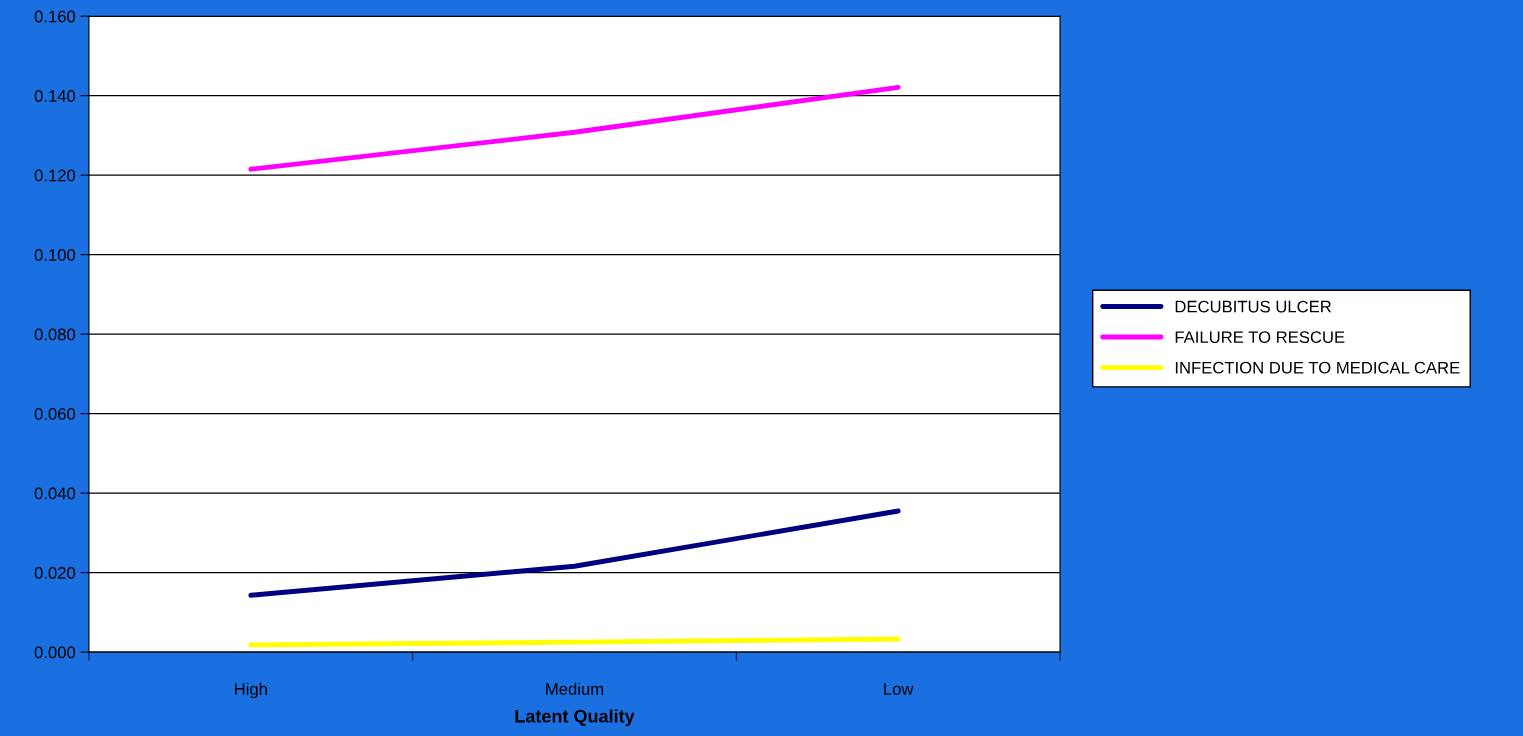  What do you see at coordinates (55, 652) in the screenshot?
I see `y-tick-label: 0.000` at bounding box center [55, 652].